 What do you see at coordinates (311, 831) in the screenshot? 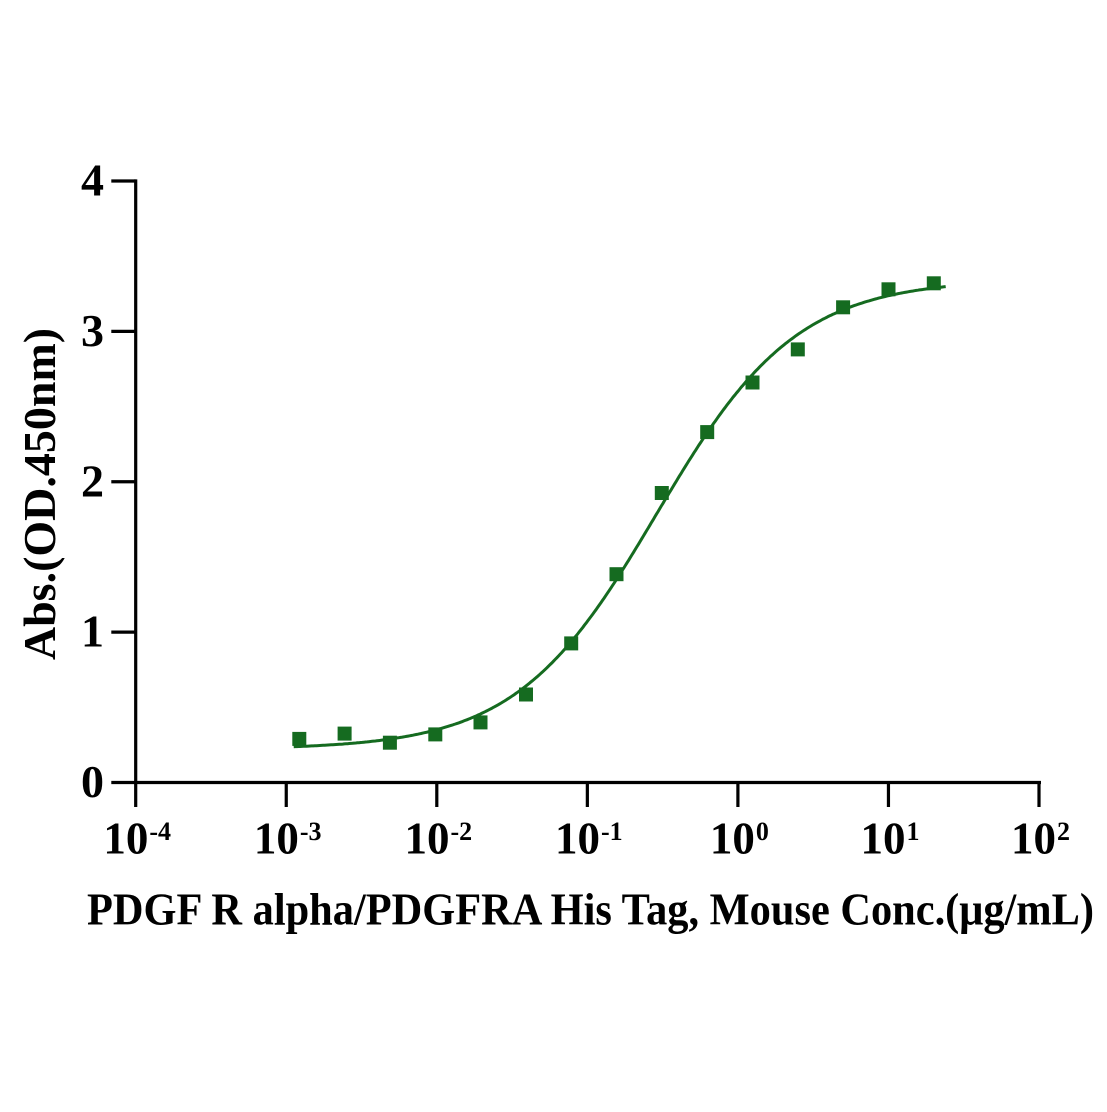
I see `svg-text: -3` at bounding box center [311, 831].